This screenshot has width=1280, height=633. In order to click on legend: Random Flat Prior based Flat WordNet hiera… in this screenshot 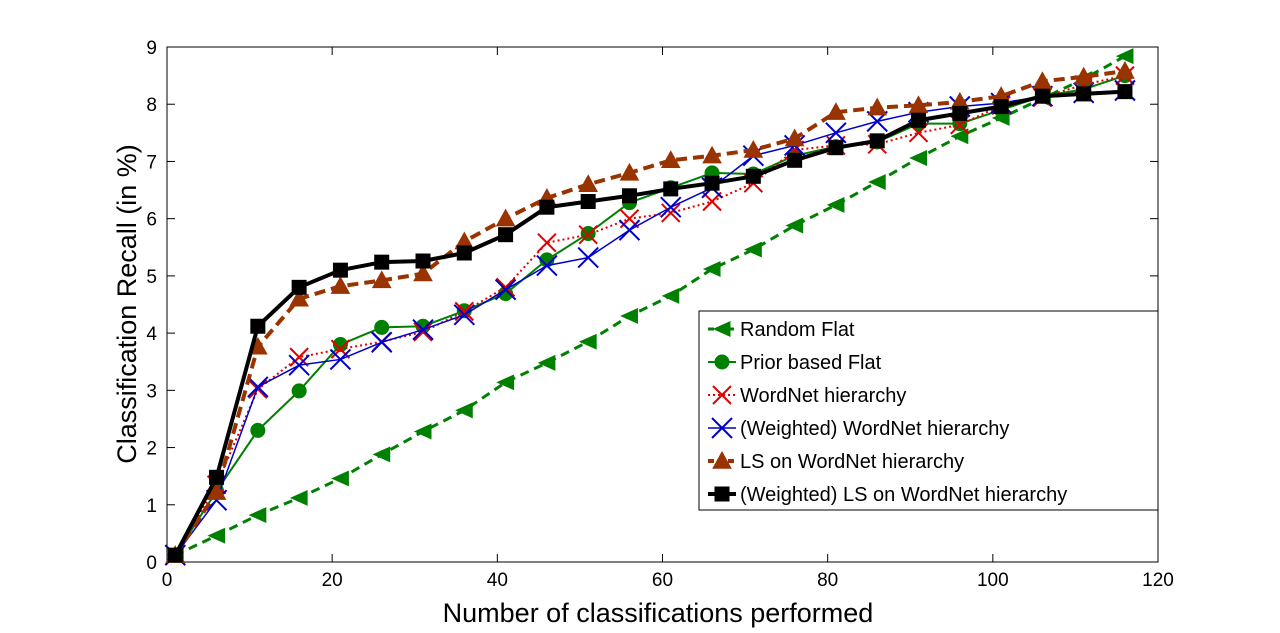, I will do `click(928, 410)`.